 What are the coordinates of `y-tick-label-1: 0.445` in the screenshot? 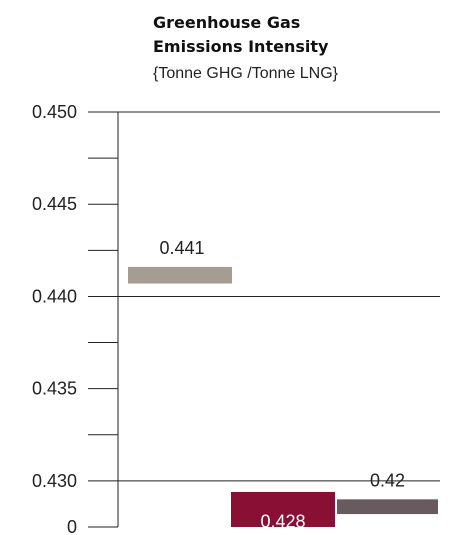 It's located at (54, 204).